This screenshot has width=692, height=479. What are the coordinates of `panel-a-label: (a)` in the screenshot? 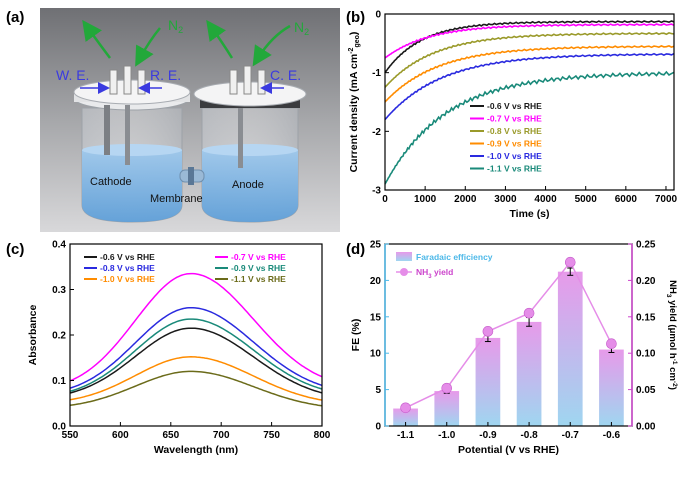 It's located at (15, 17).